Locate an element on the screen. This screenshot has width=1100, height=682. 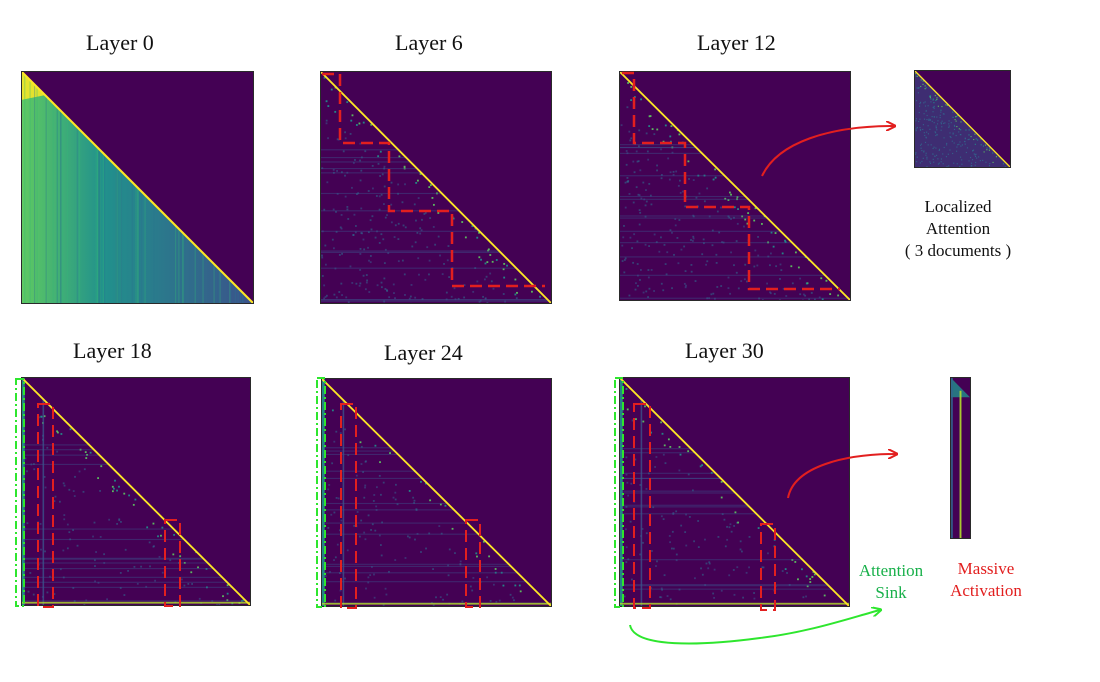
layer-6-title: Layer 6 is located at coordinates (429, 42).